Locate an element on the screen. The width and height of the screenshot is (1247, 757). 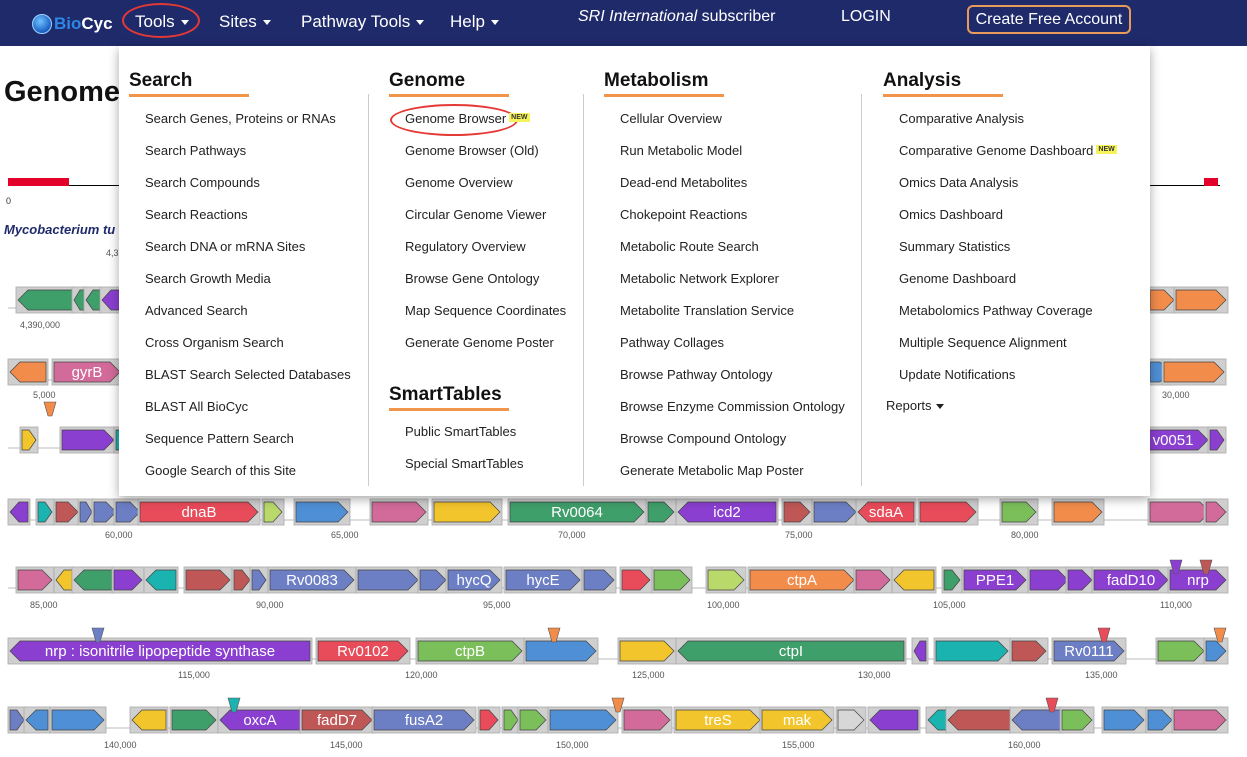
menu-item-metabolite-translation-service: Metabolite Translation Service is located at coordinates (707, 310).